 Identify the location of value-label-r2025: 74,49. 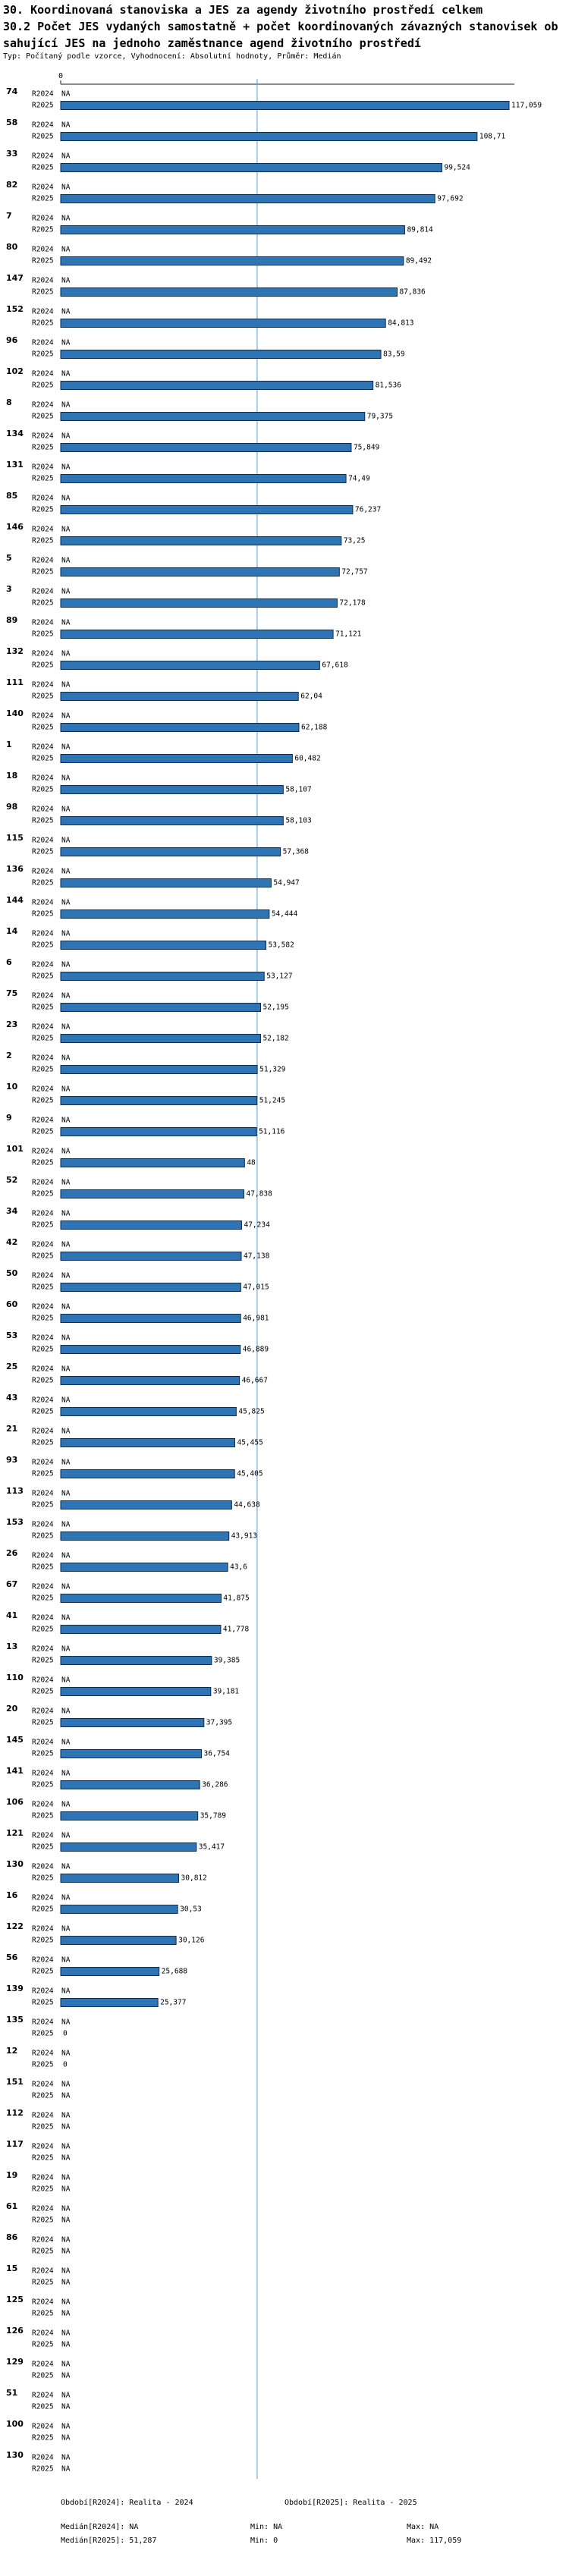
(359, 479).